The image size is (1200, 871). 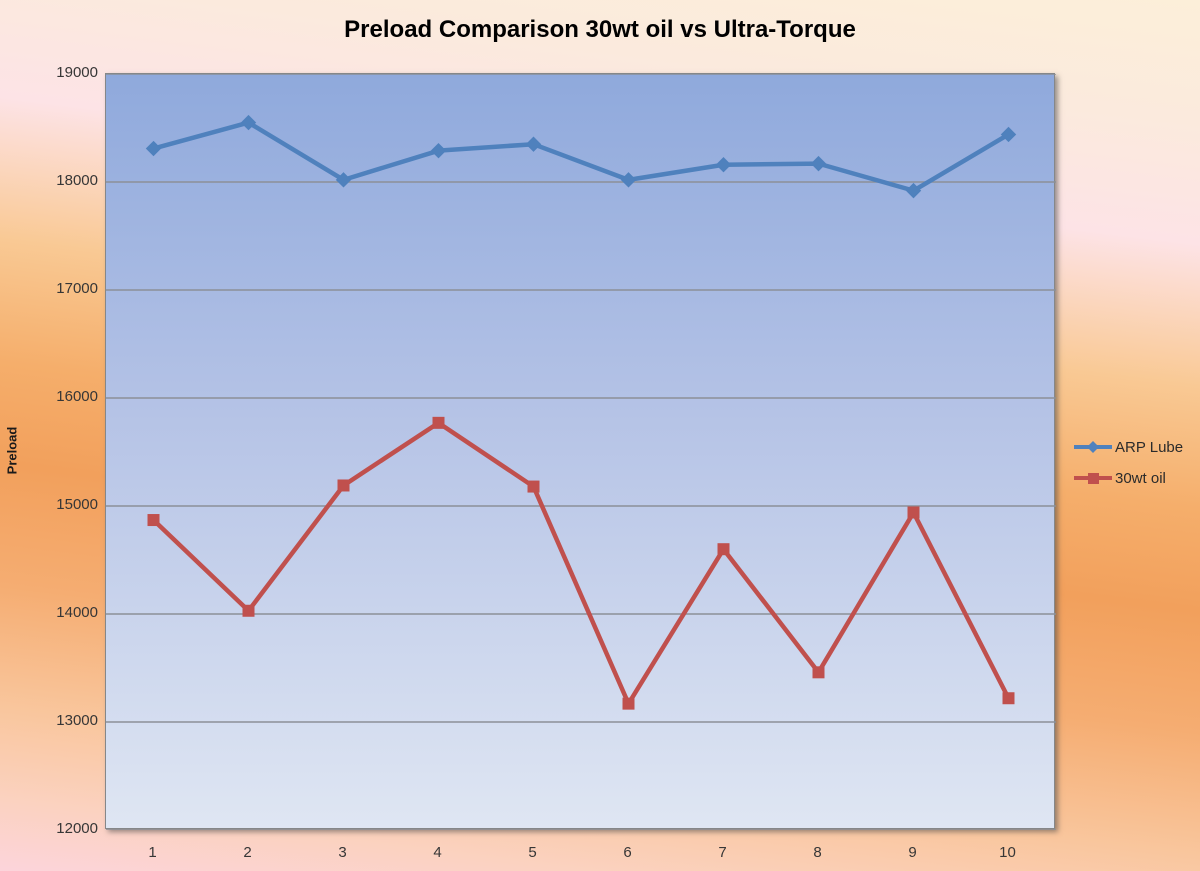 I want to click on y-axis-title: Preload, so click(x=12, y=450).